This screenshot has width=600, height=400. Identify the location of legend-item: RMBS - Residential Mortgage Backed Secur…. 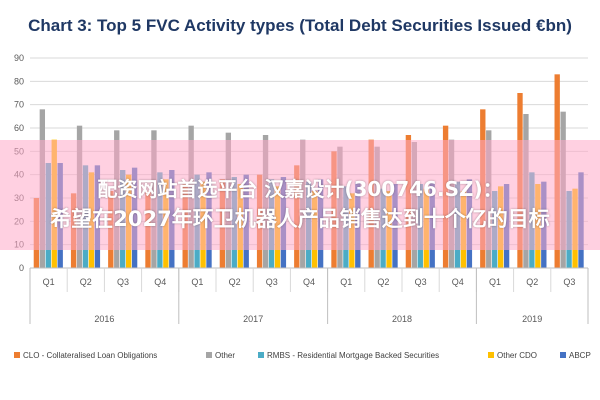
(348, 355).